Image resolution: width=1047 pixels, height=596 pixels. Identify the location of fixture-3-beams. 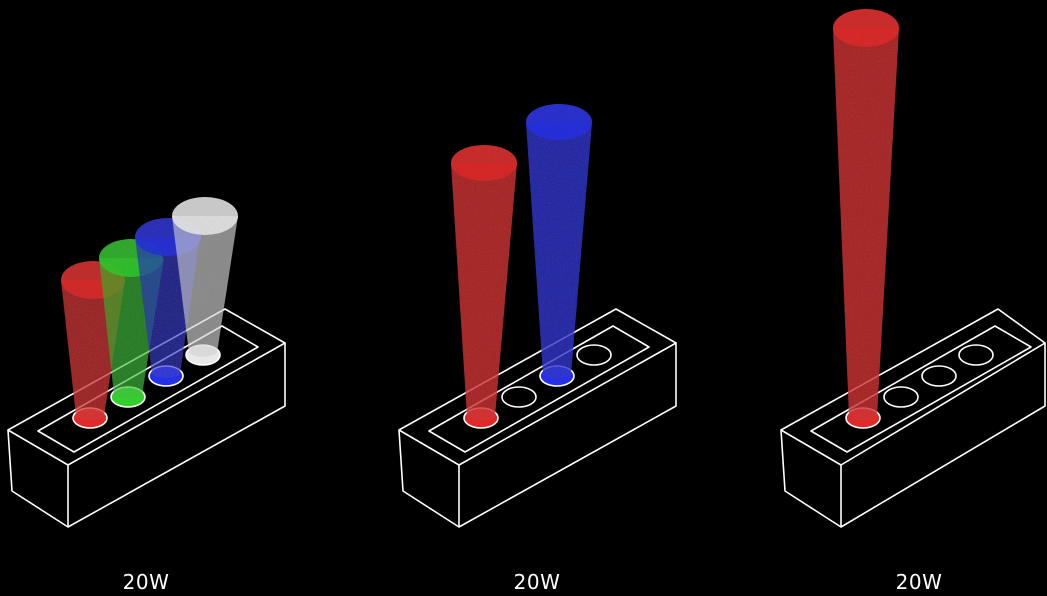
(866, 214).